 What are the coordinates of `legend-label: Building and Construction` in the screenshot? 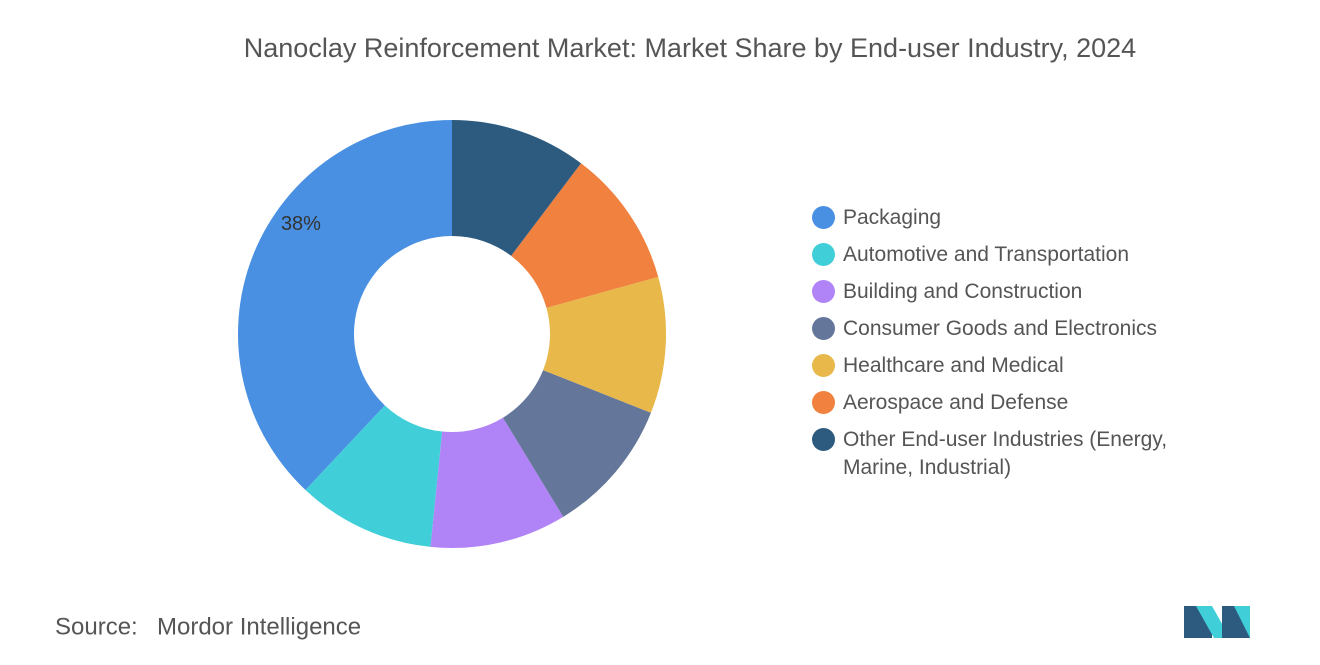 It's located at (963, 291).